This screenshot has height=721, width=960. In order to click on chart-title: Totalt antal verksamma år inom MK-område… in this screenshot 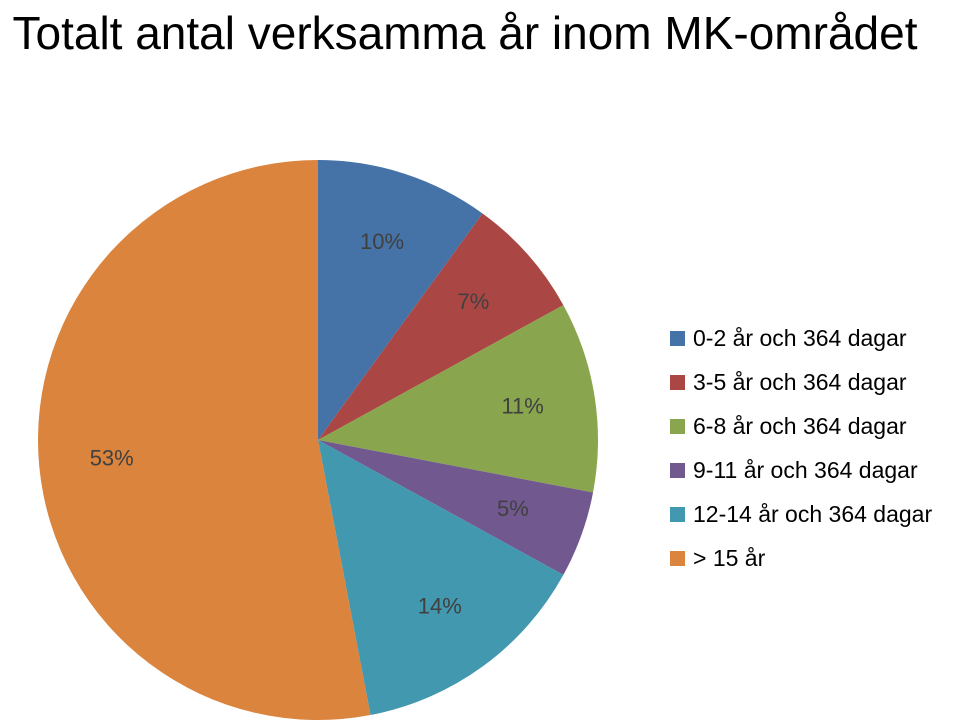, I will do `click(465, 33)`.